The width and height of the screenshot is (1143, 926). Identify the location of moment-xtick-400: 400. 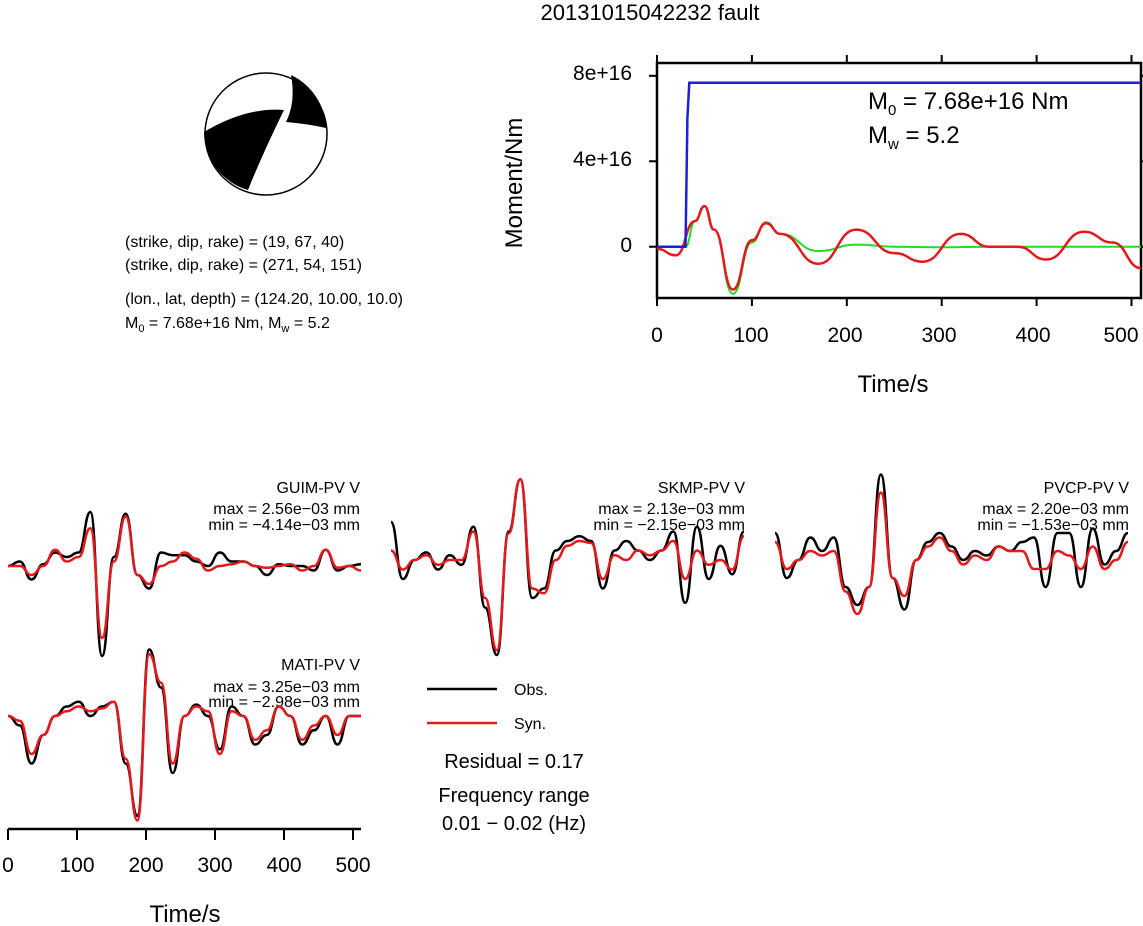
(1032, 335).